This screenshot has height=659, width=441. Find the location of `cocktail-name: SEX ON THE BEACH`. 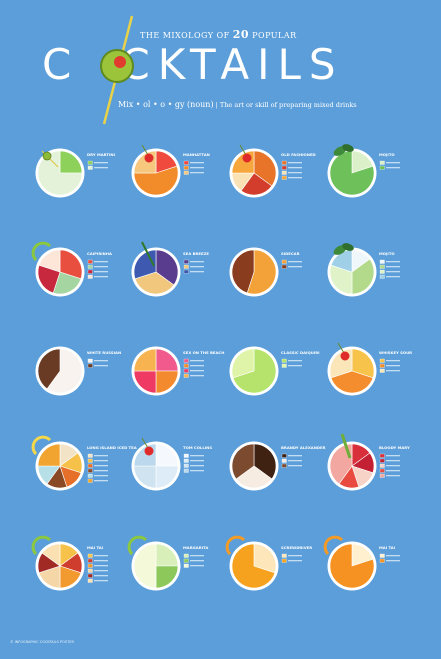

cocktail-name: SEX ON THE BEACH is located at coordinates (203, 352).